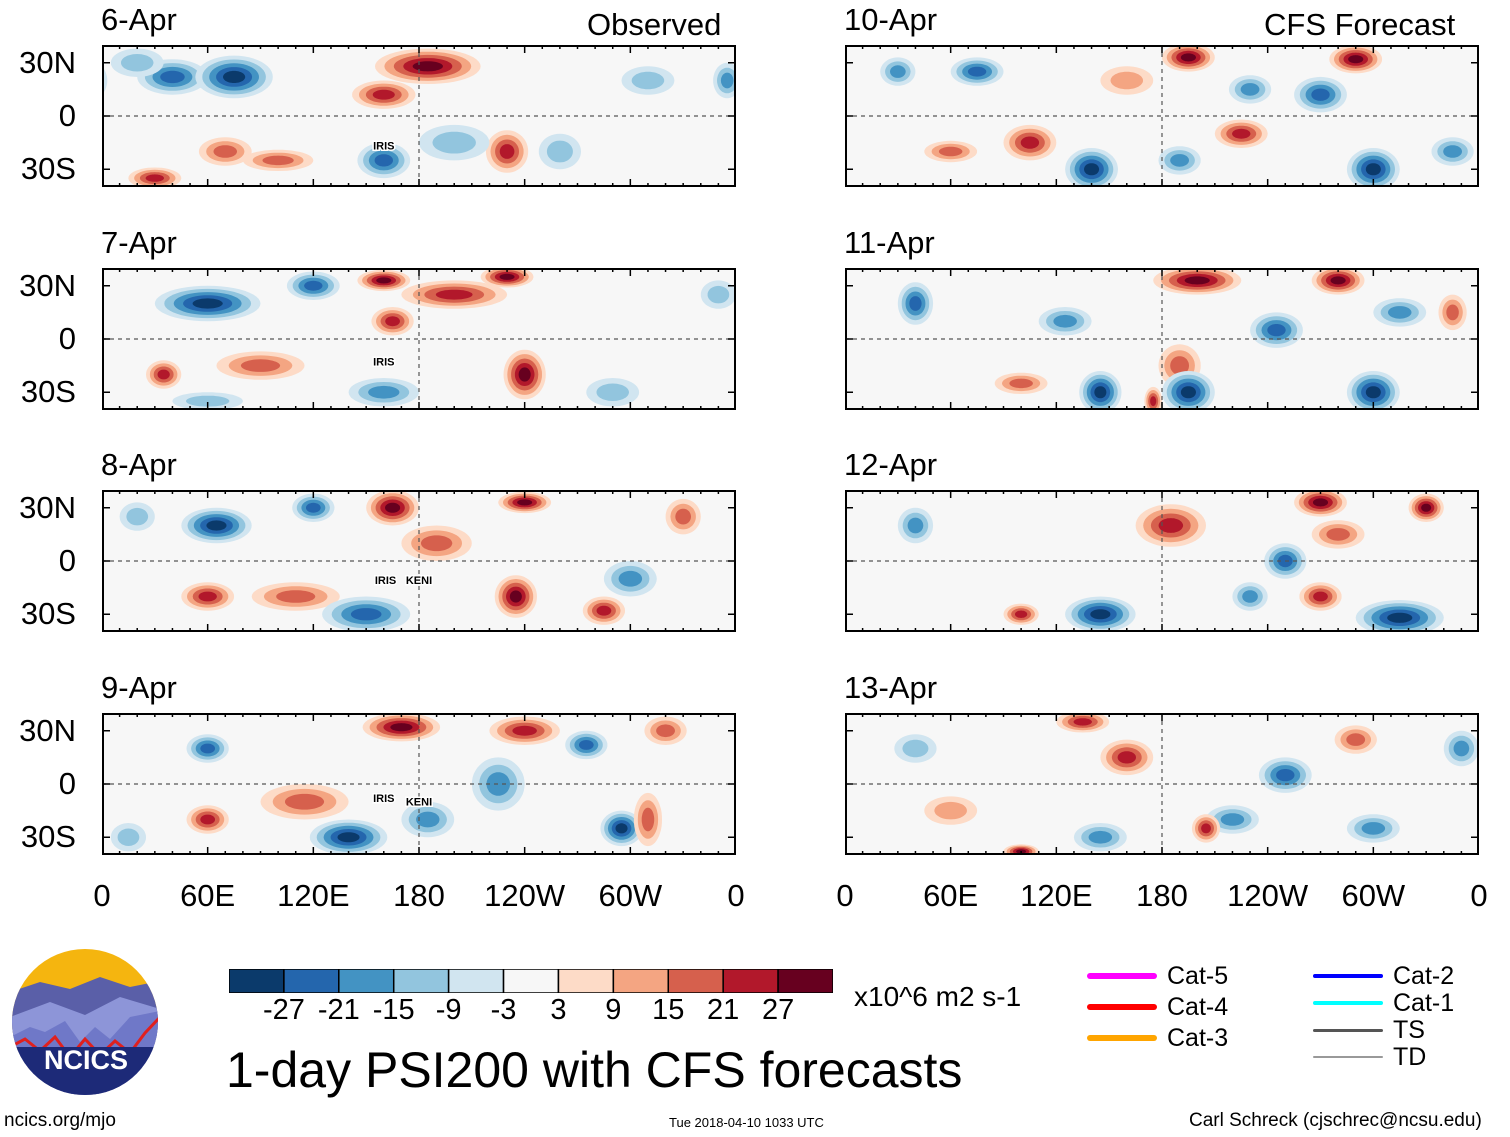  Describe the element at coordinates (891, 687) in the screenshot. I see `panel-date: 13-Apr` at that location.